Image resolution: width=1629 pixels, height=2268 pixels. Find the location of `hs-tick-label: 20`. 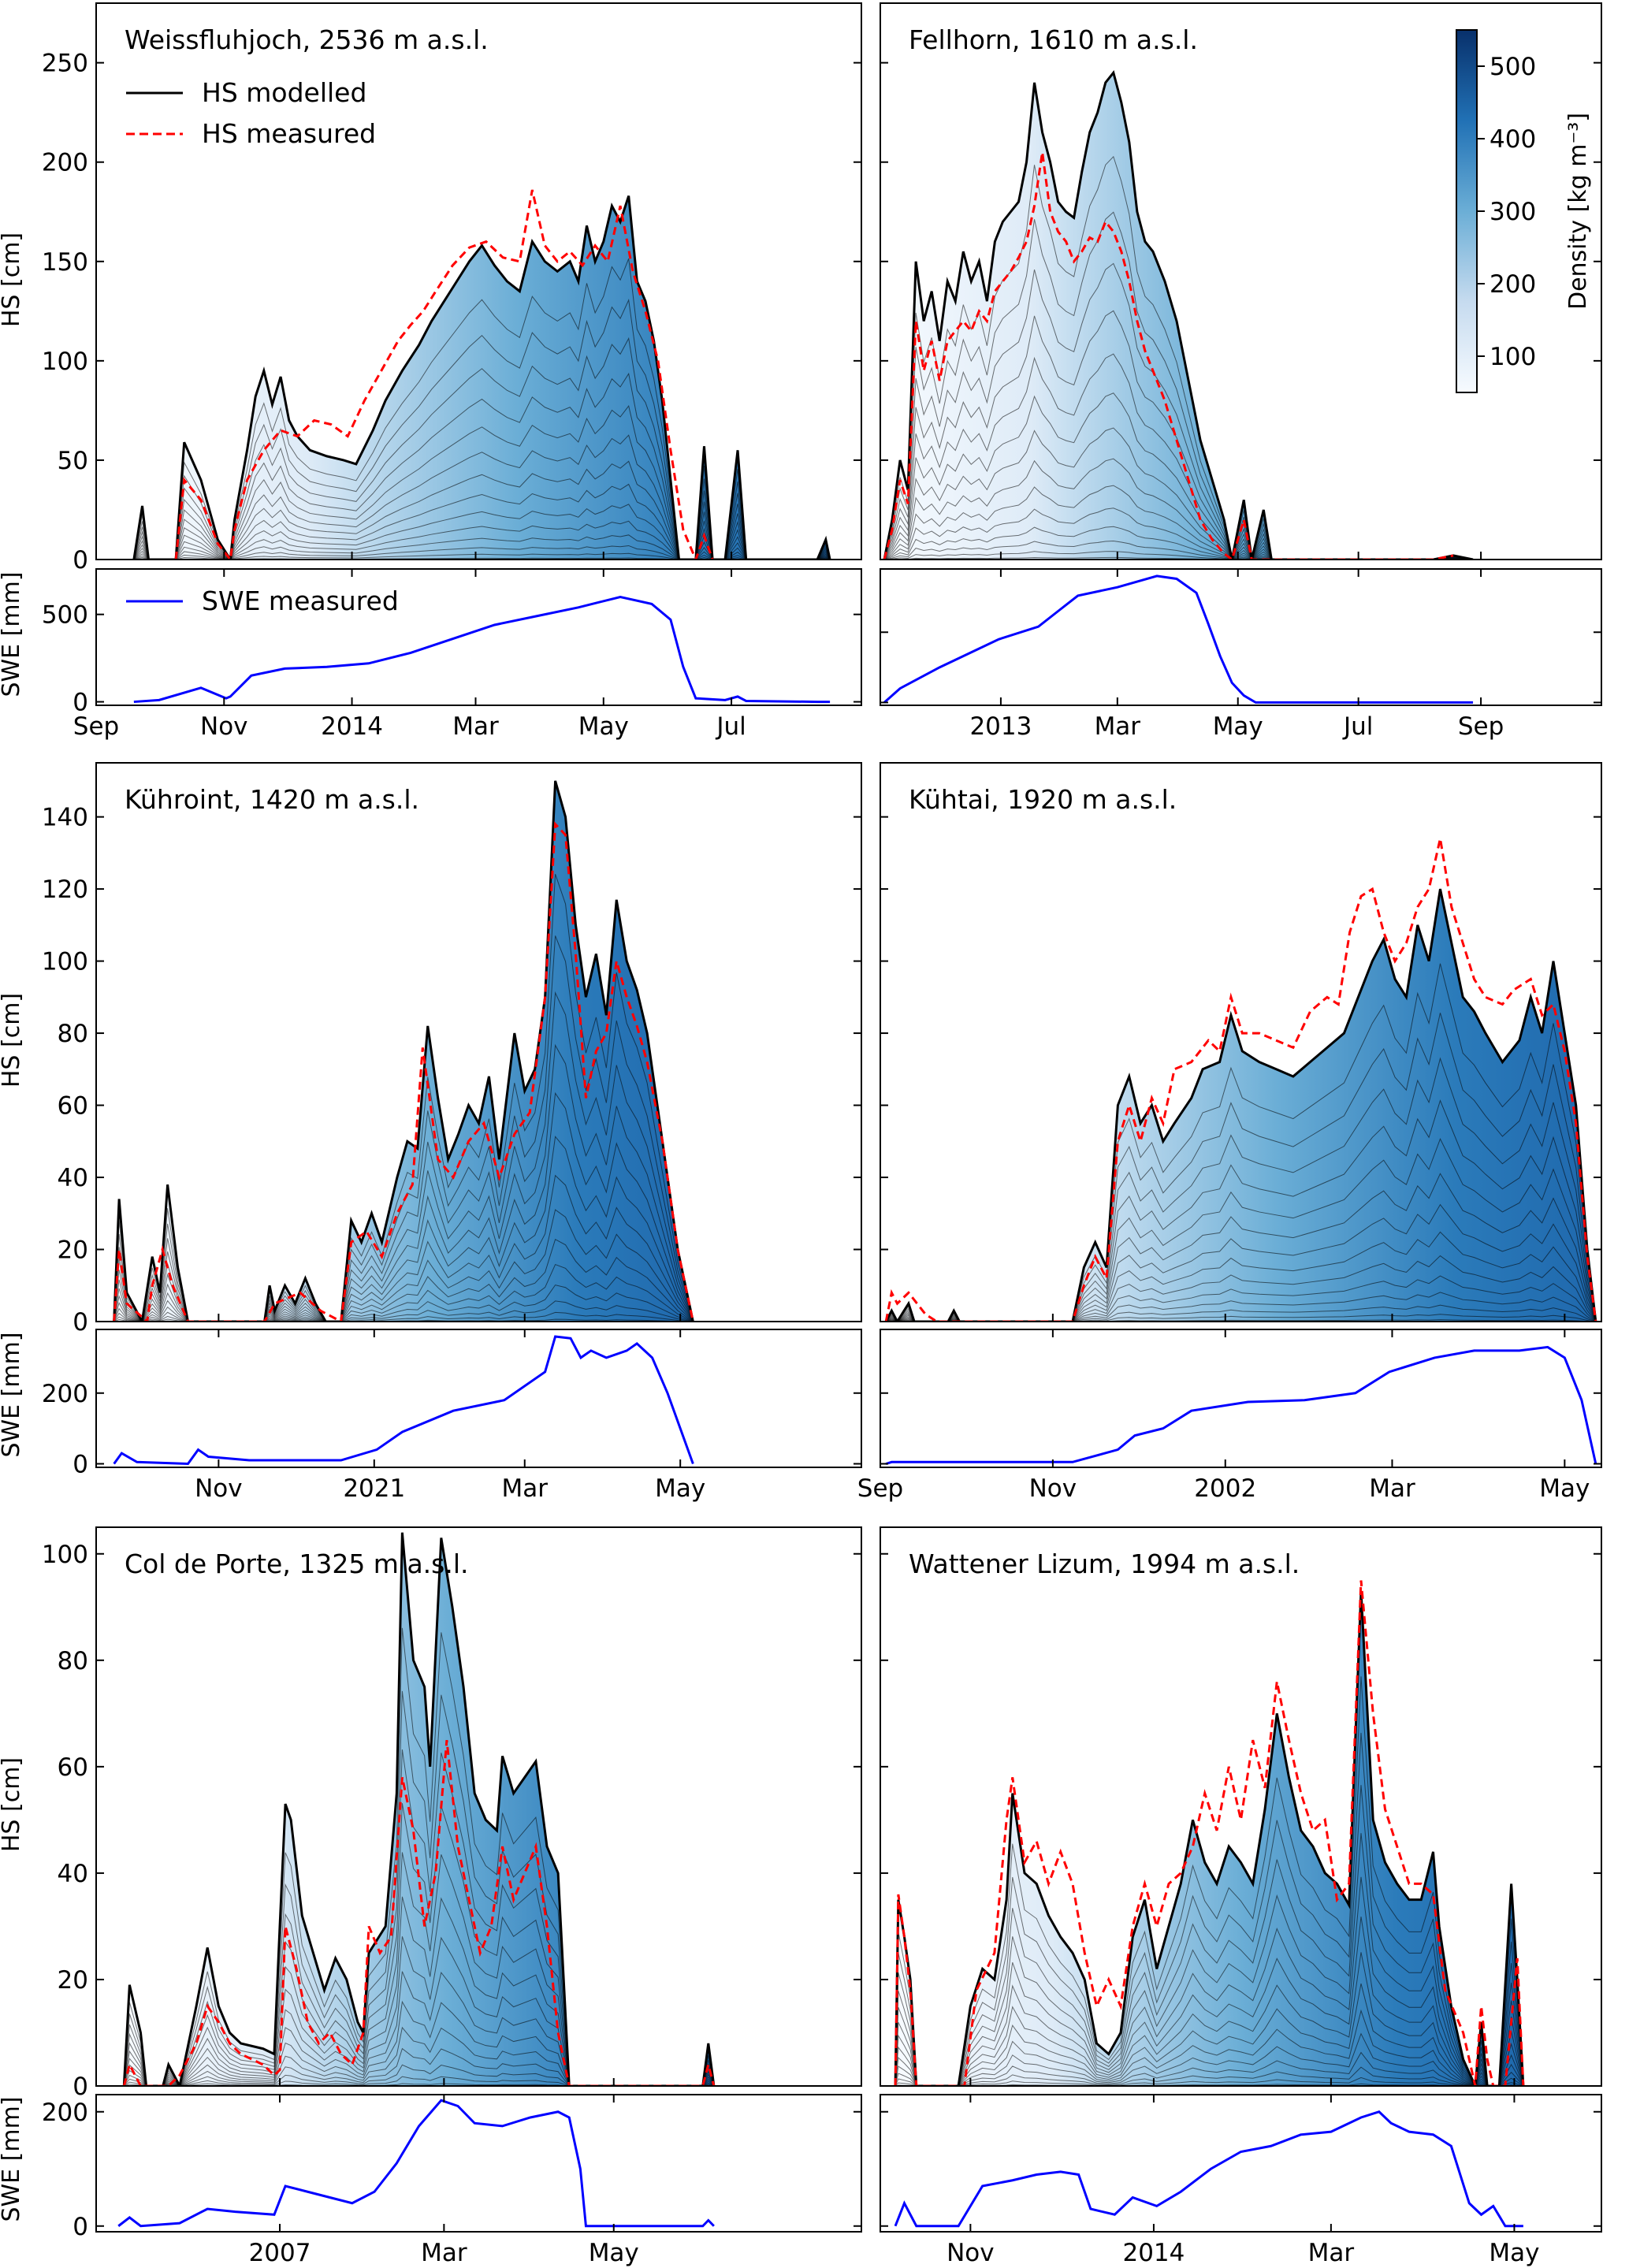

hs-tick-label: 20 is located at coordinates (73, 1250).